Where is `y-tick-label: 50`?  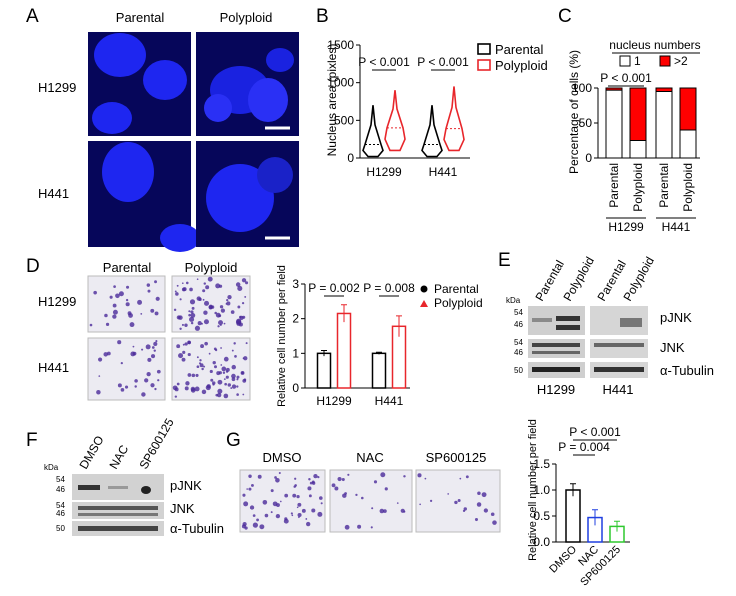
y-tick-label: 50 is located at coordinates (586, 123).